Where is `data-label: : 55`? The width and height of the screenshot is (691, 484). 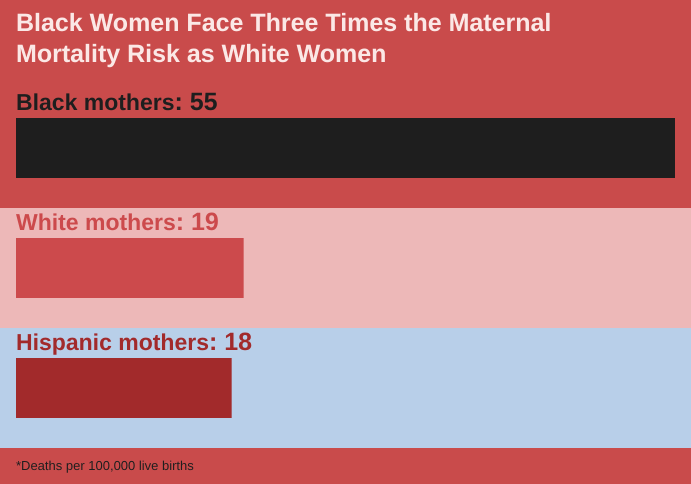 data-label: : 55 is located at coordinates (196, 102).